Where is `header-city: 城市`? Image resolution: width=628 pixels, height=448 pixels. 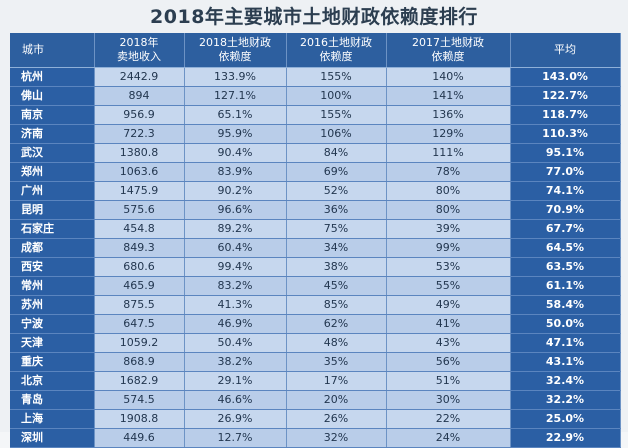
header-city: 城市 is located at coordinates (52, 50).